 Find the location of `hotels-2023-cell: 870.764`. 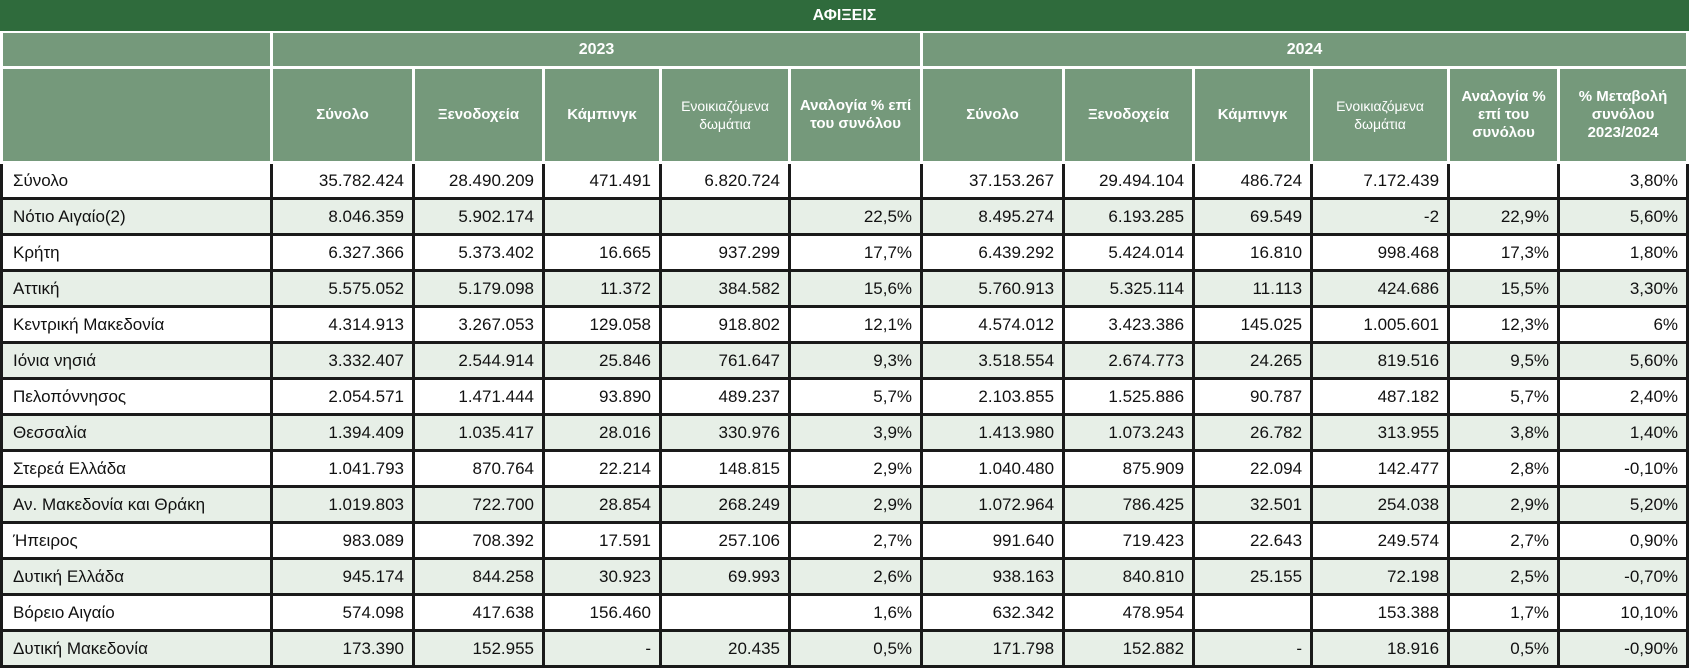

hotels-2023-cell: 870.764 is located at coordinates (480, 470).